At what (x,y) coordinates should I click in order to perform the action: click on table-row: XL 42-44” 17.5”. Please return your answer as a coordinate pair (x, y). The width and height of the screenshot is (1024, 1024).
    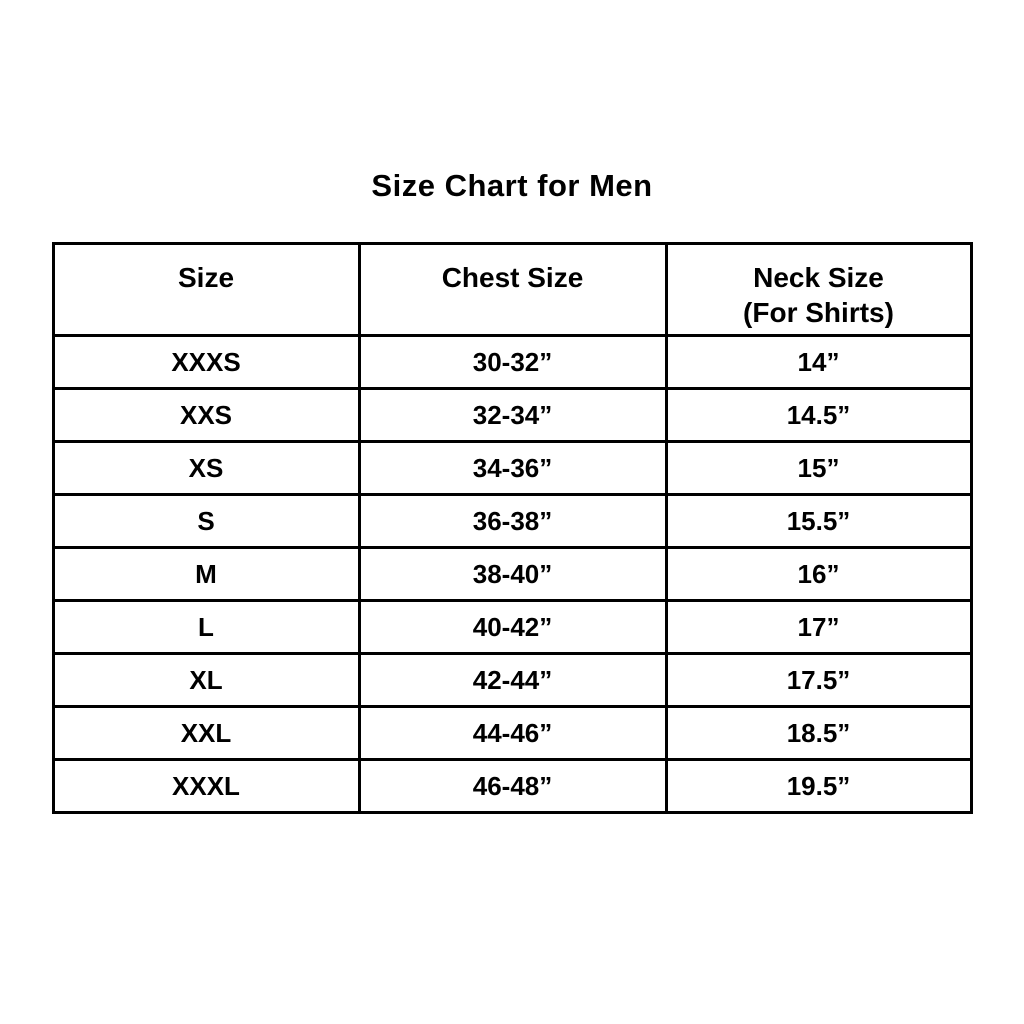
    Looking at the image, I should click on (512, 680).